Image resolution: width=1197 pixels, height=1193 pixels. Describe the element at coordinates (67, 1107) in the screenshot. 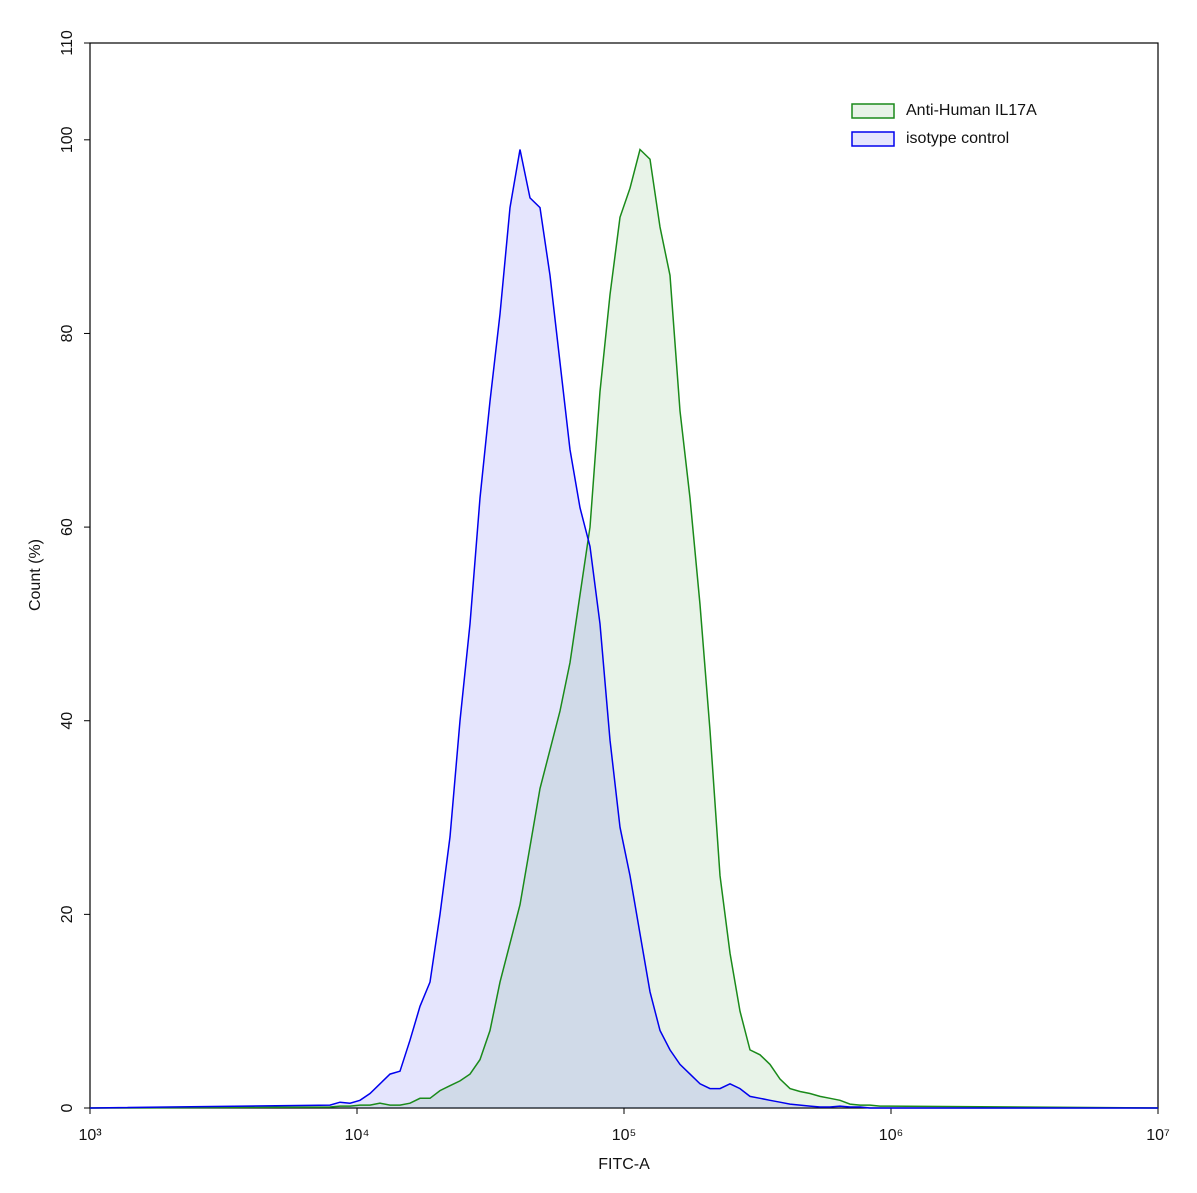

I see `y-tick-label: 0` at that location.